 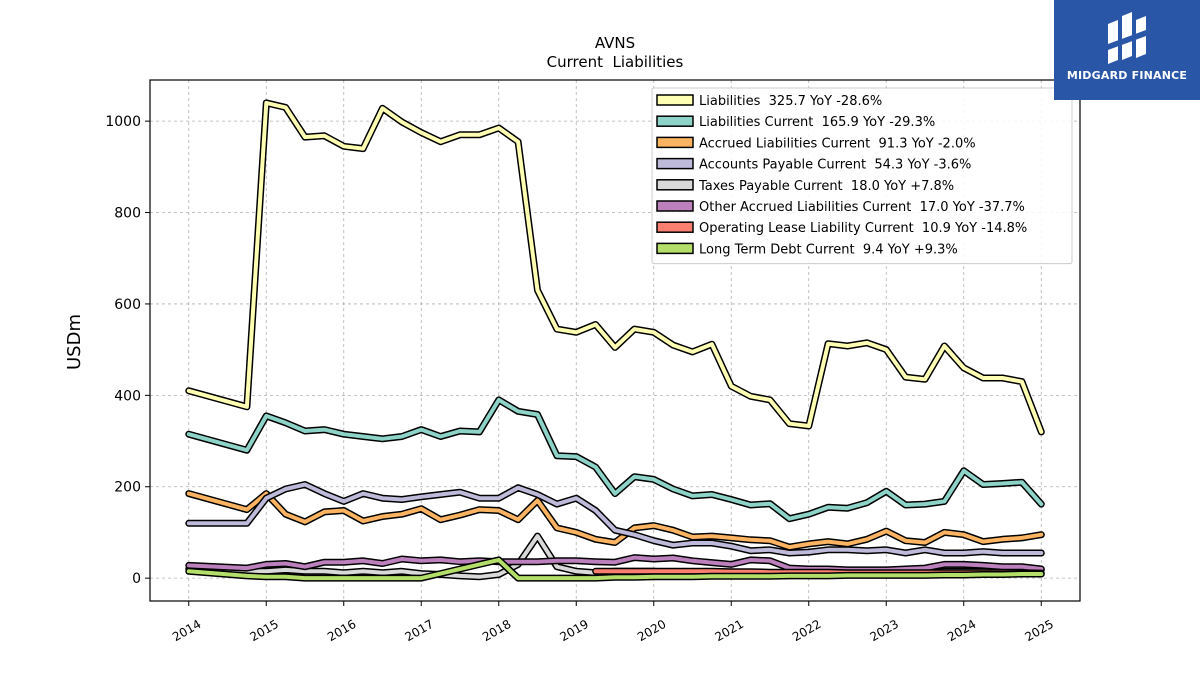 What do you see at coordinates (127, 214) in the screenshot?
I see `y-tick-label: 800` at bounding box center [127, 214].